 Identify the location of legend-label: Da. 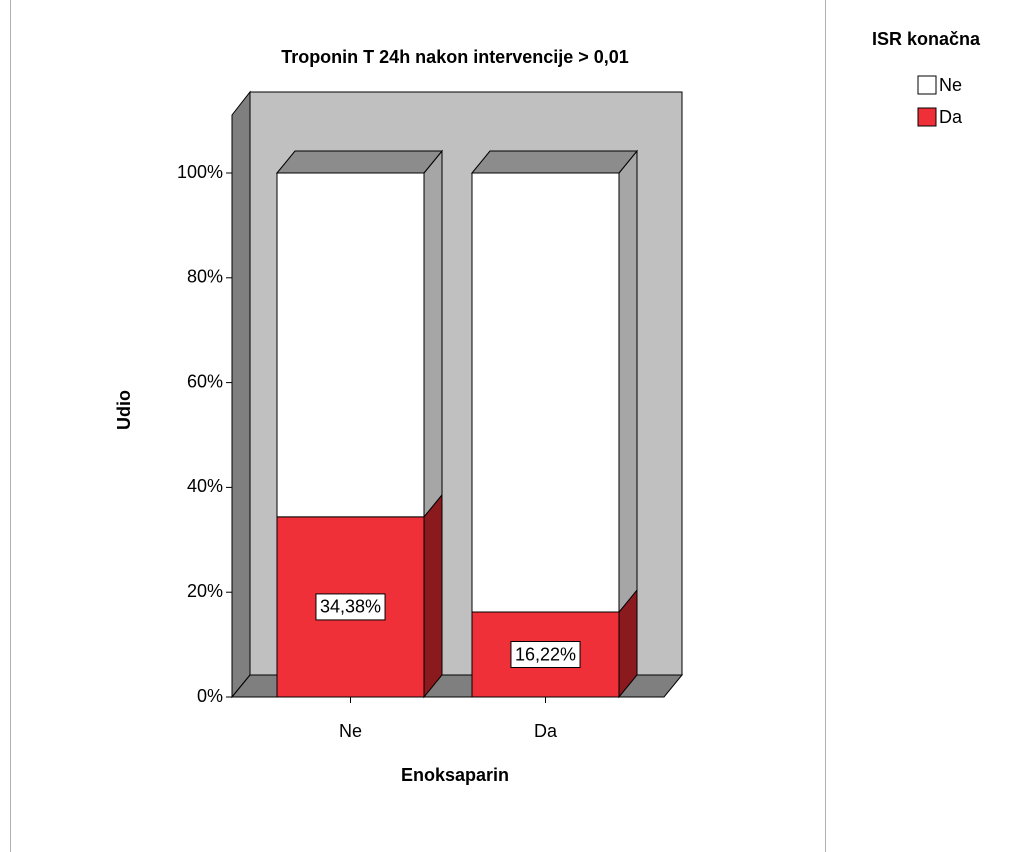
(951, 117).